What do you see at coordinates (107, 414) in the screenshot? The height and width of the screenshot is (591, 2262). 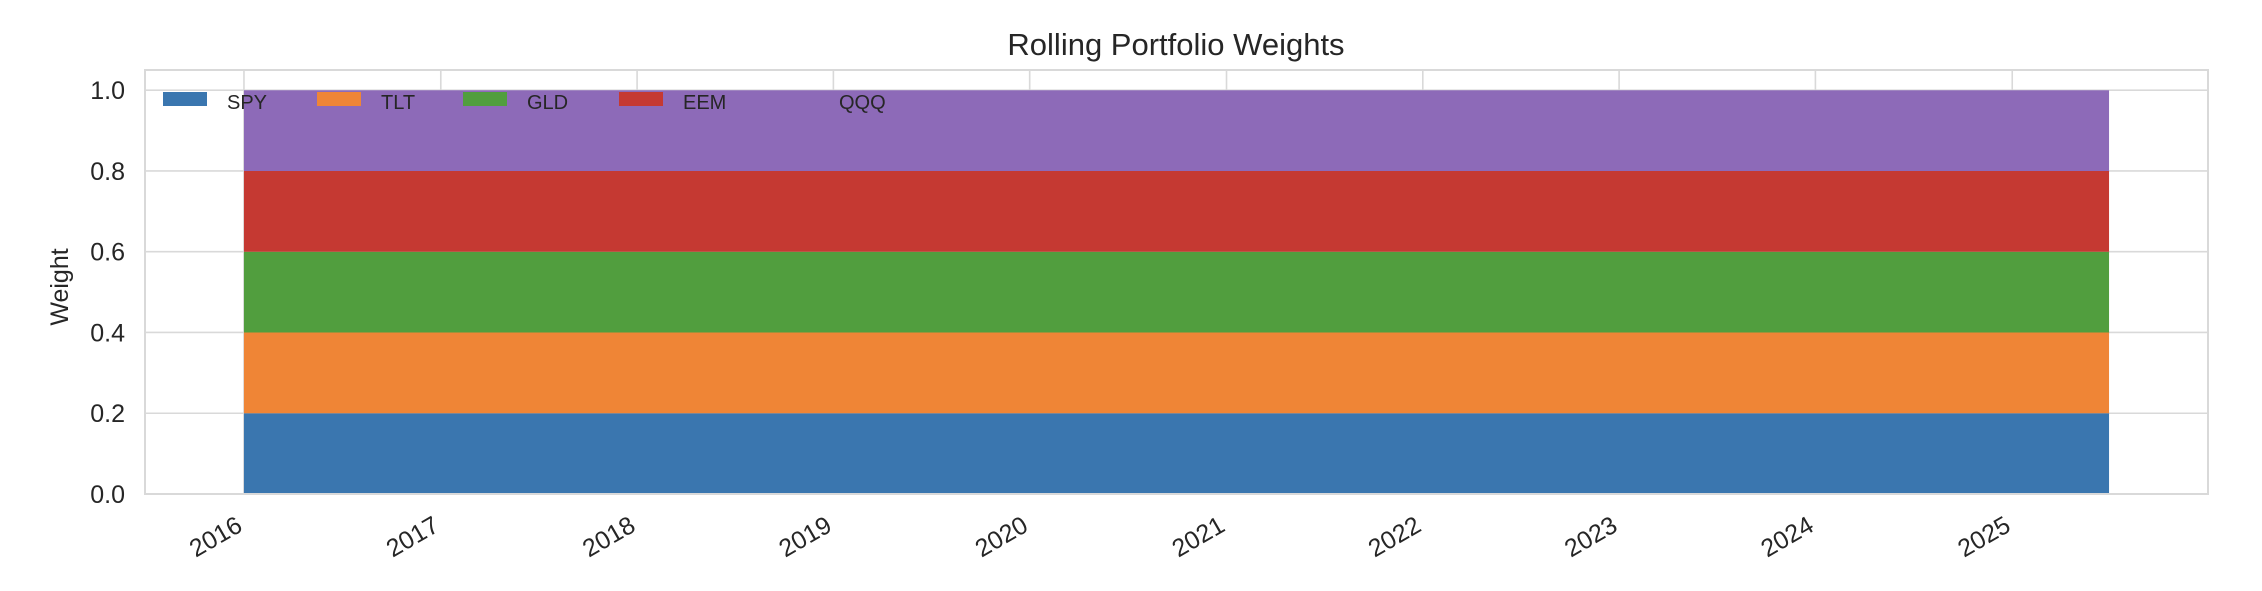 I see `y-tick-label: 0.2` at bounding box center [107, 414].